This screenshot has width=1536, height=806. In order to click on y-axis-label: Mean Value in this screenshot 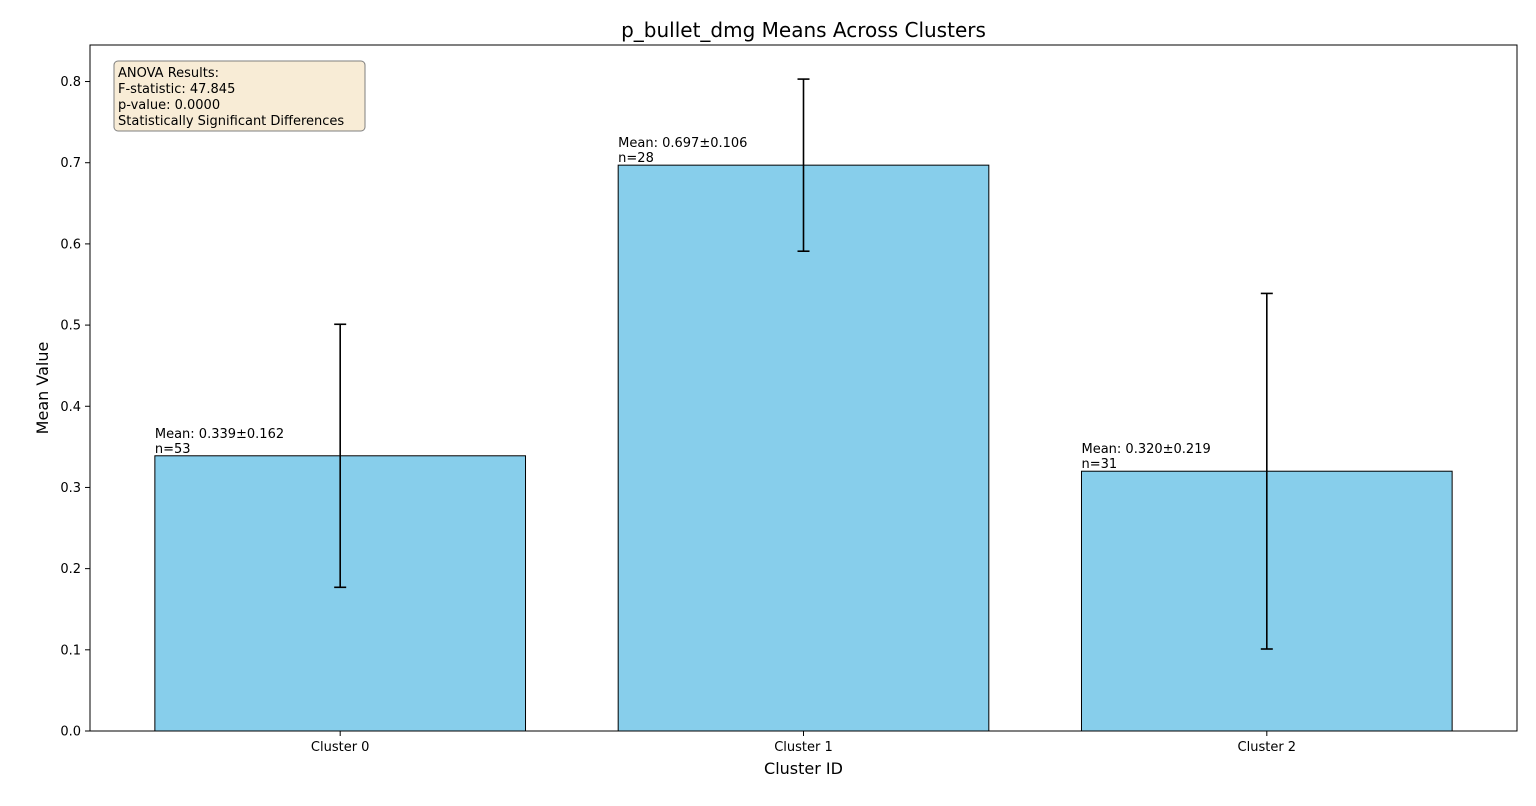, I will do `click(42, 388)`.